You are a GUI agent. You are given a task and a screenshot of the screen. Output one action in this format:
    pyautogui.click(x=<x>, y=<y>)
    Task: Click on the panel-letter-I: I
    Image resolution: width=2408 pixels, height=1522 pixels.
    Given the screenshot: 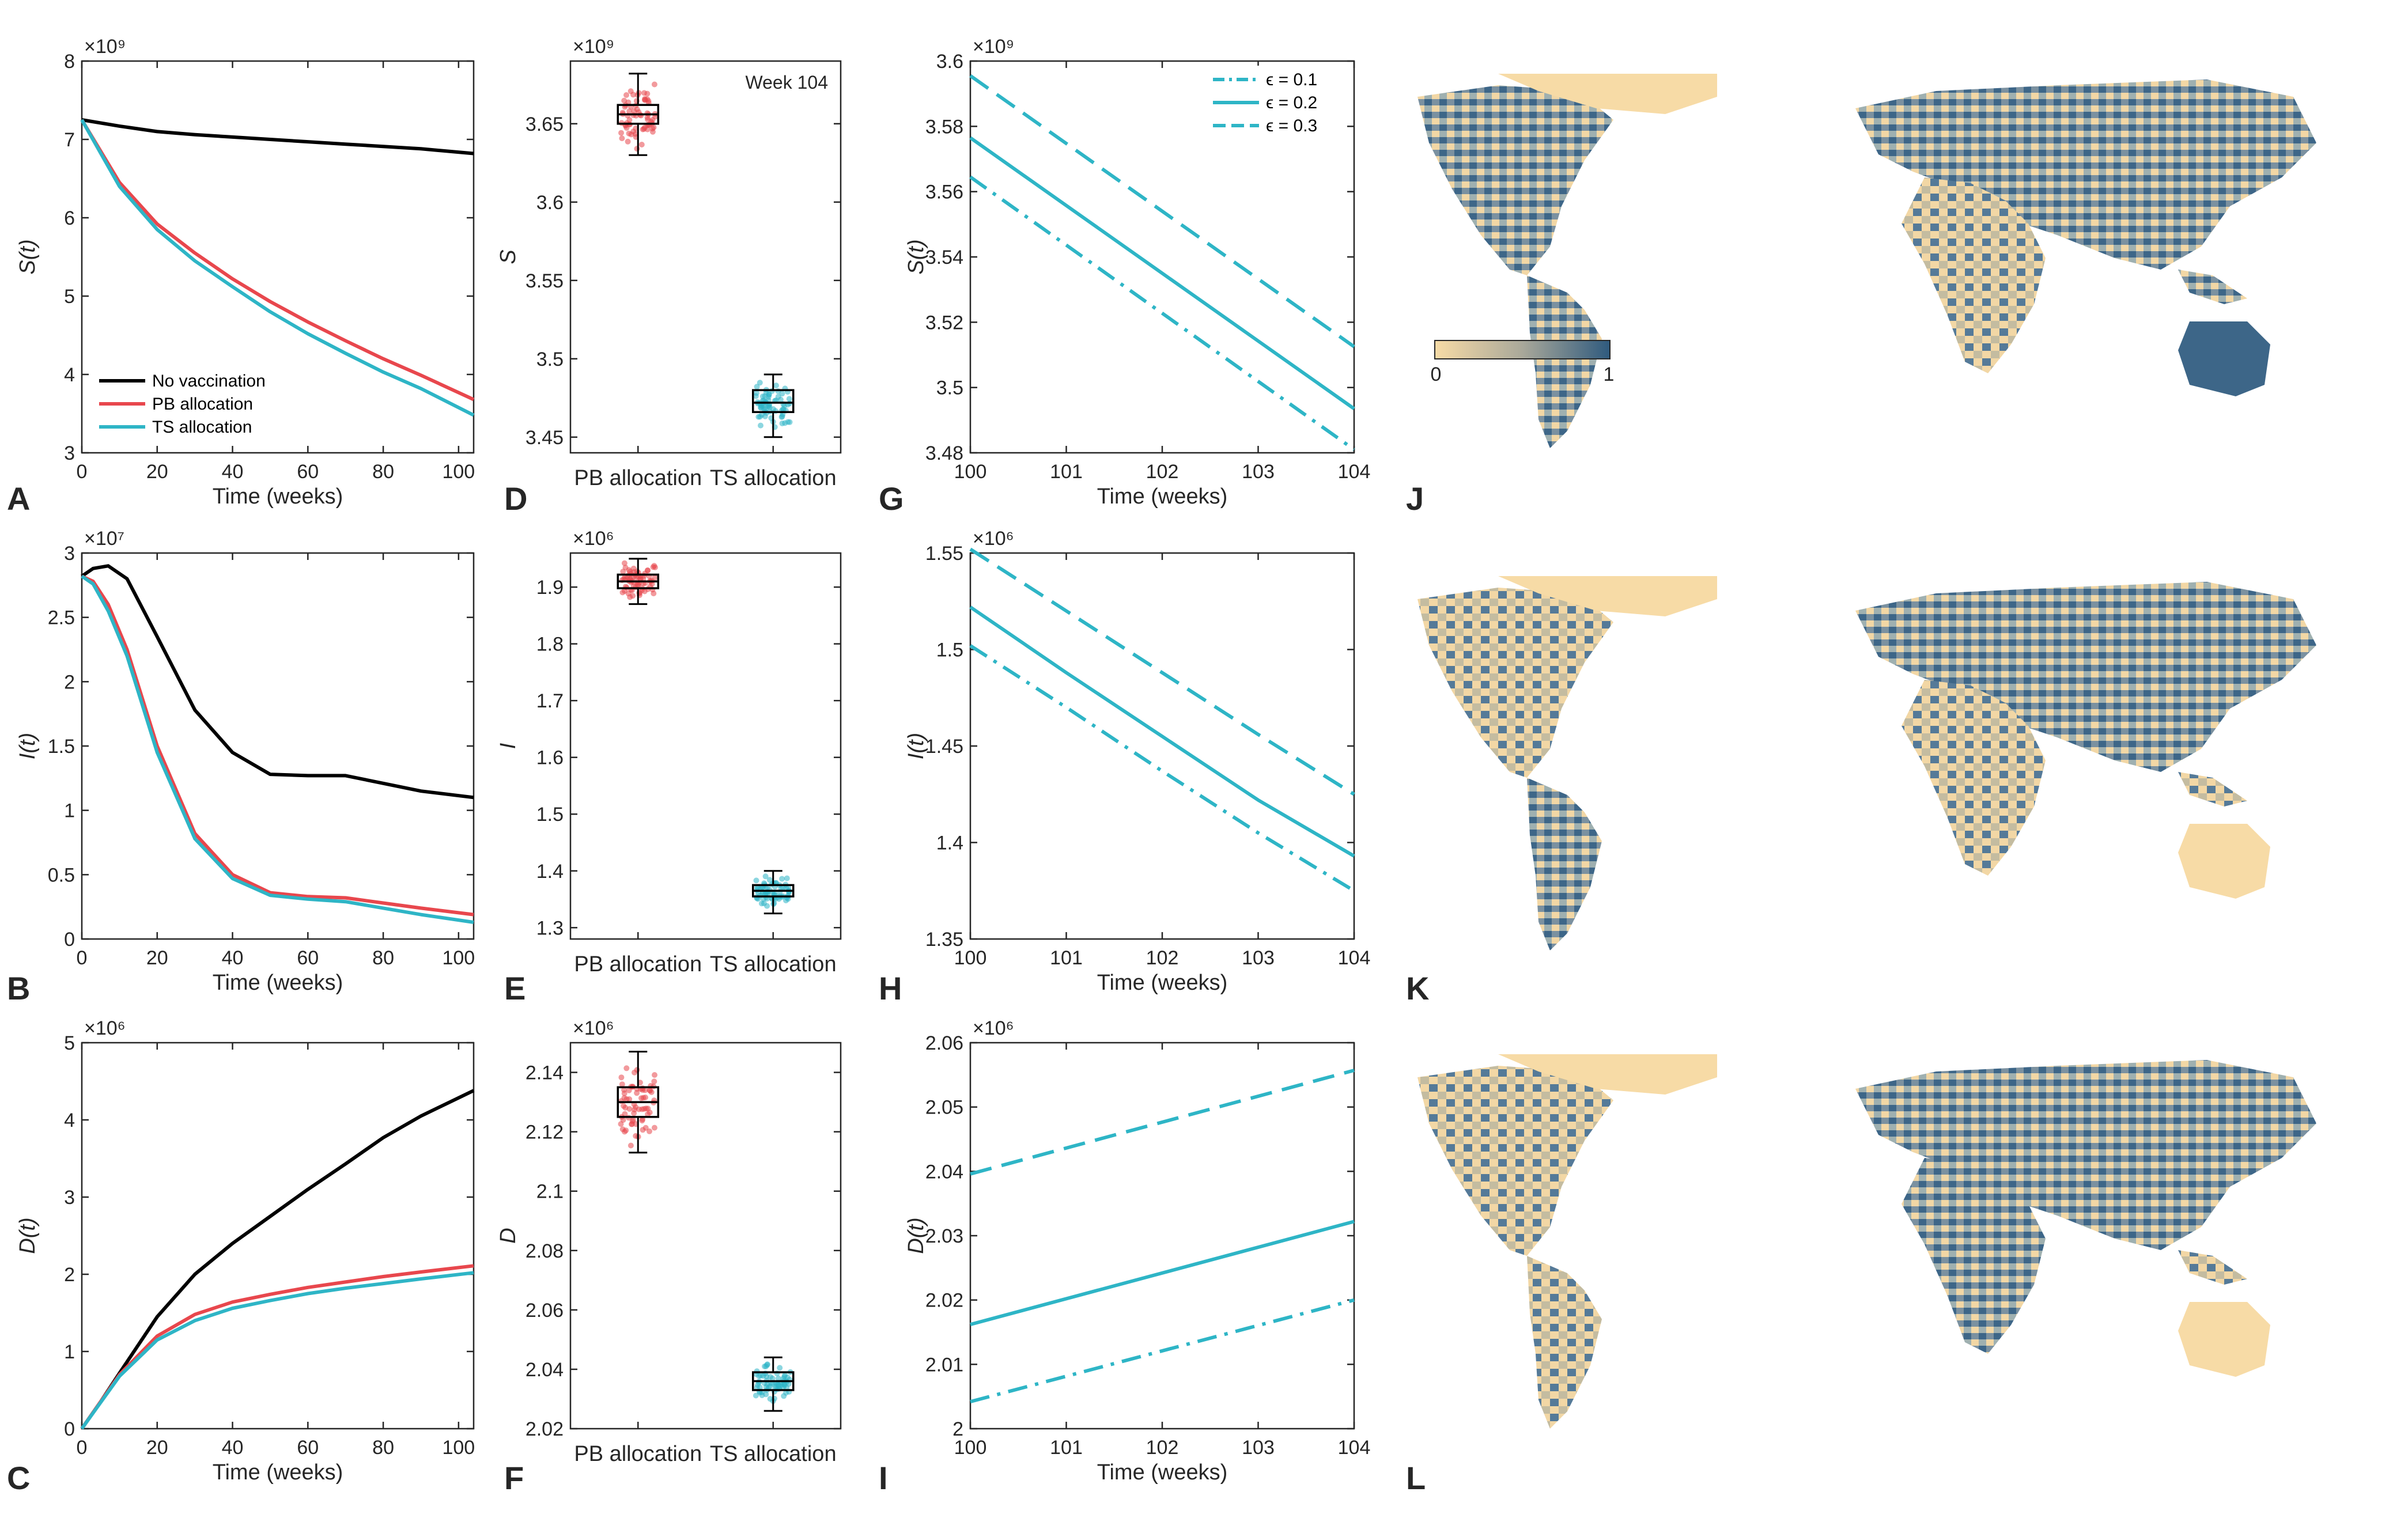 What is the action you would take?
    pyautogui.click(x=884, y=1478)
    